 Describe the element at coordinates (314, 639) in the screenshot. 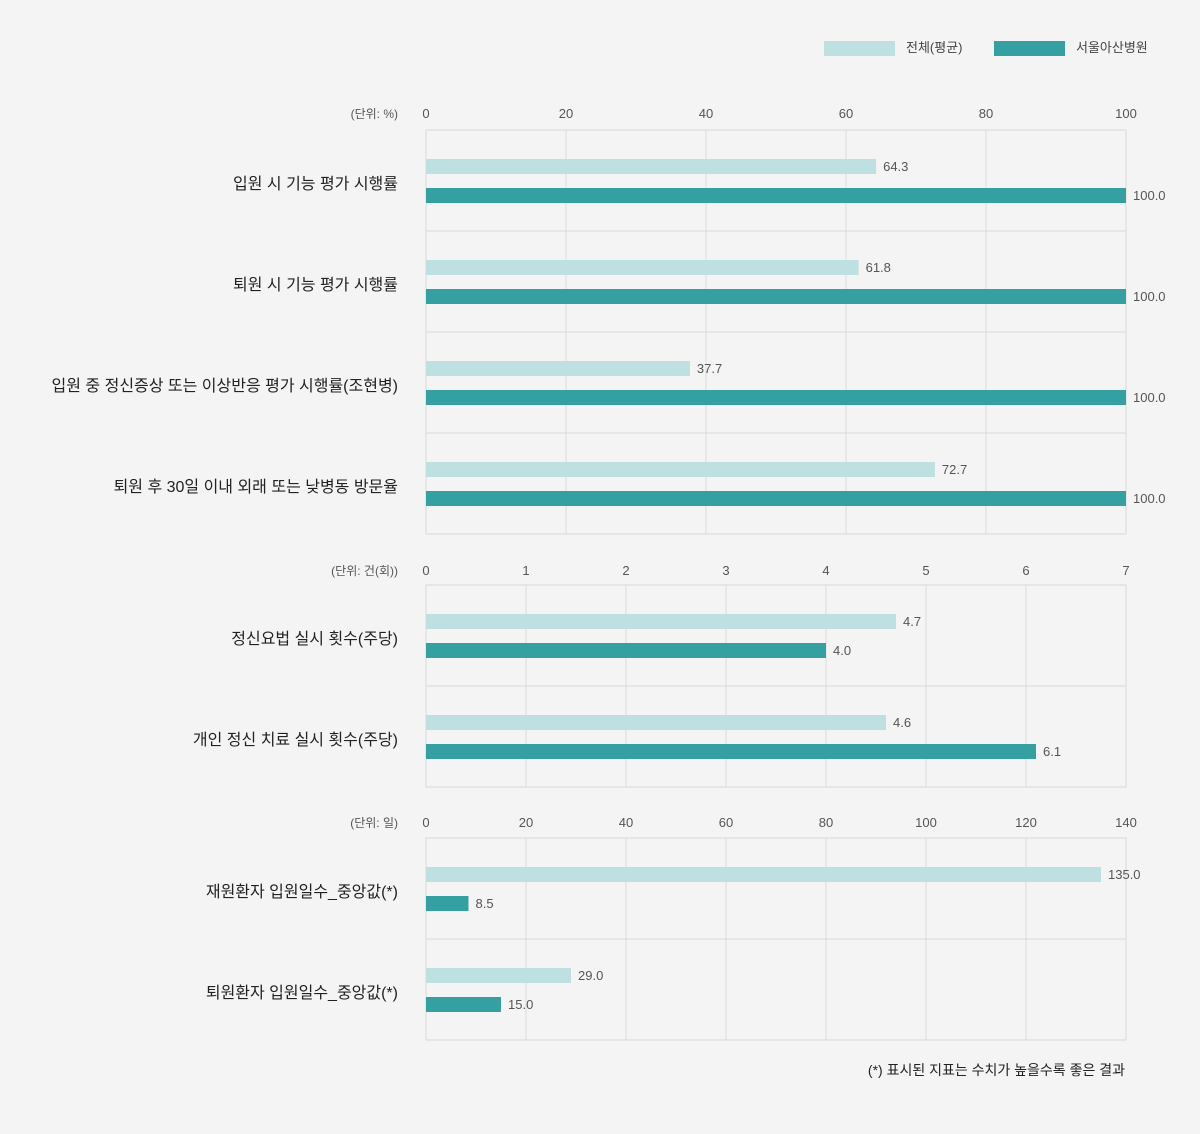

I see `category-label: 정신요법 실시 횟수(주당)` at that location.